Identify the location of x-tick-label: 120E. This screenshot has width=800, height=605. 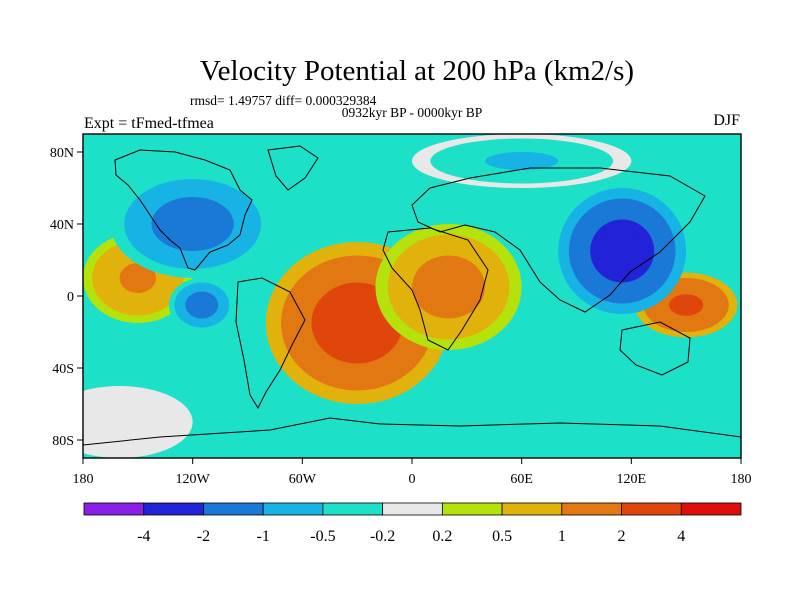
(632, 479).